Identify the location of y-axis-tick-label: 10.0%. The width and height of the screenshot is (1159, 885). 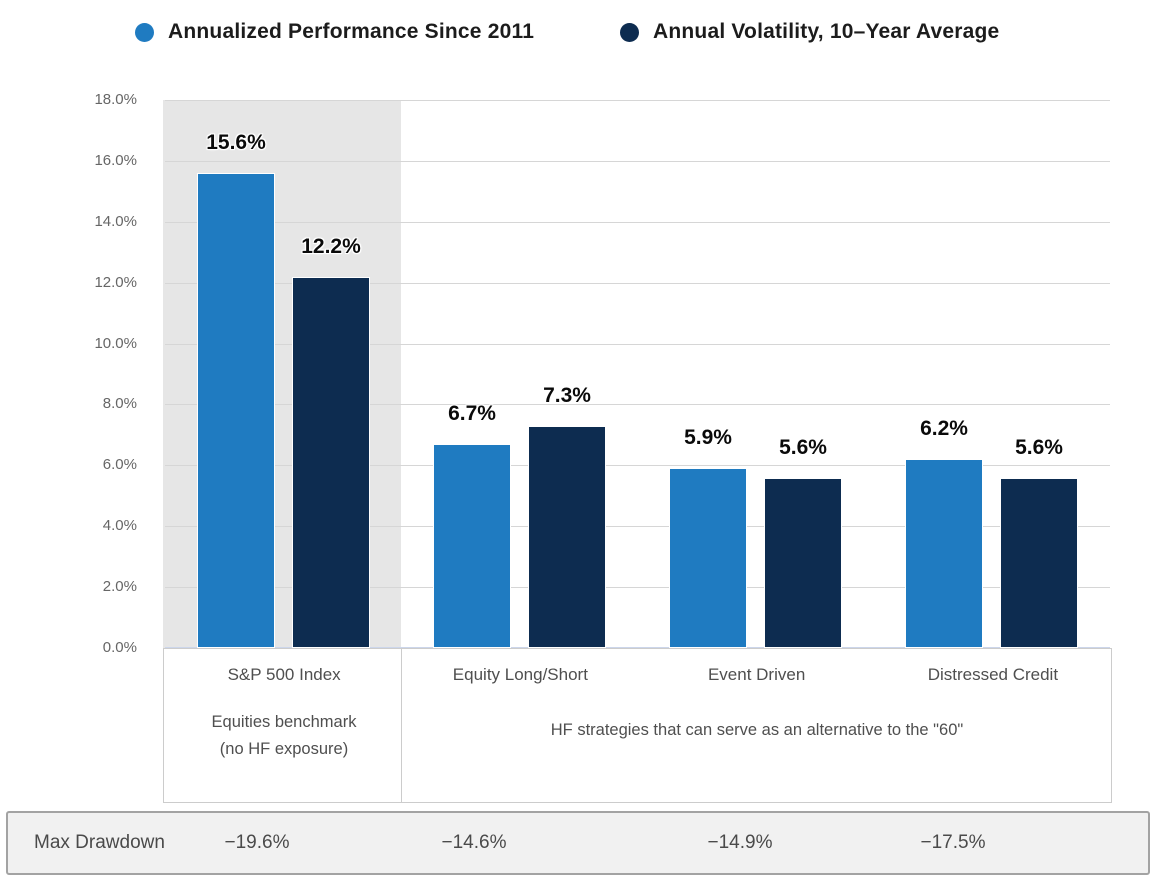
(115, 343).